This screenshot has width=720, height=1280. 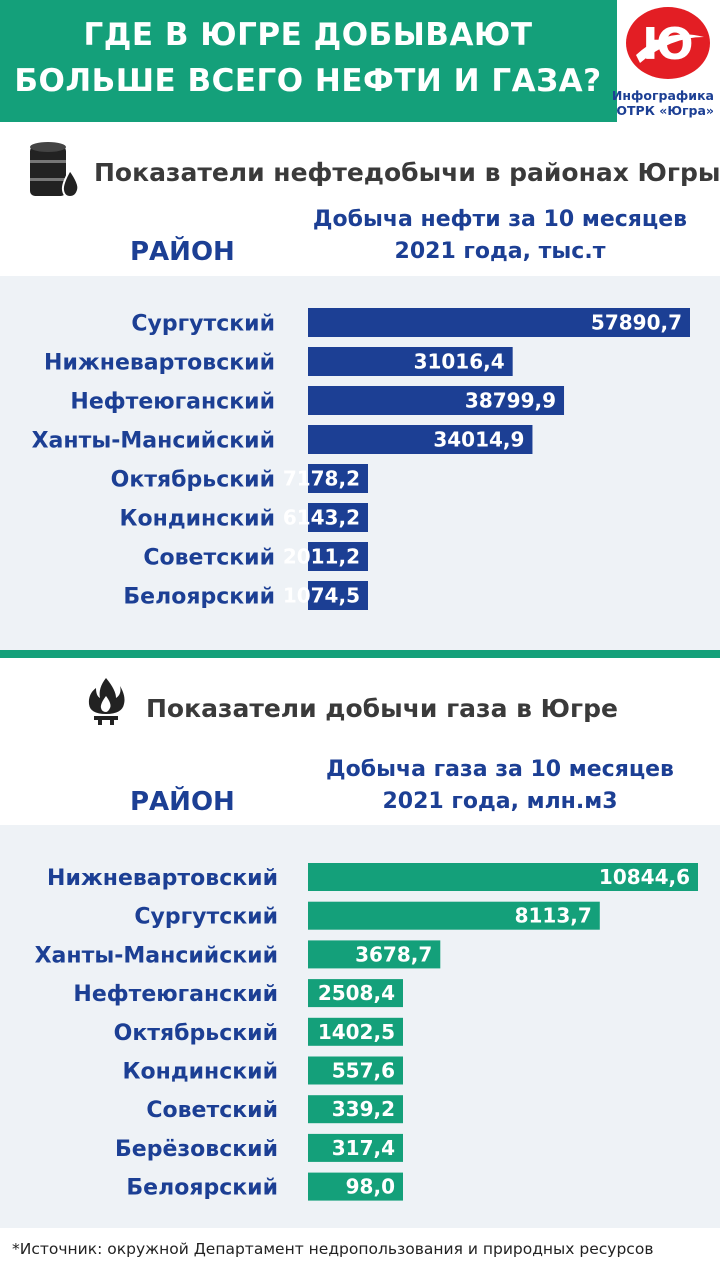 I want to click on bar-value-label: 6143,2, so click(x=321, y=518).